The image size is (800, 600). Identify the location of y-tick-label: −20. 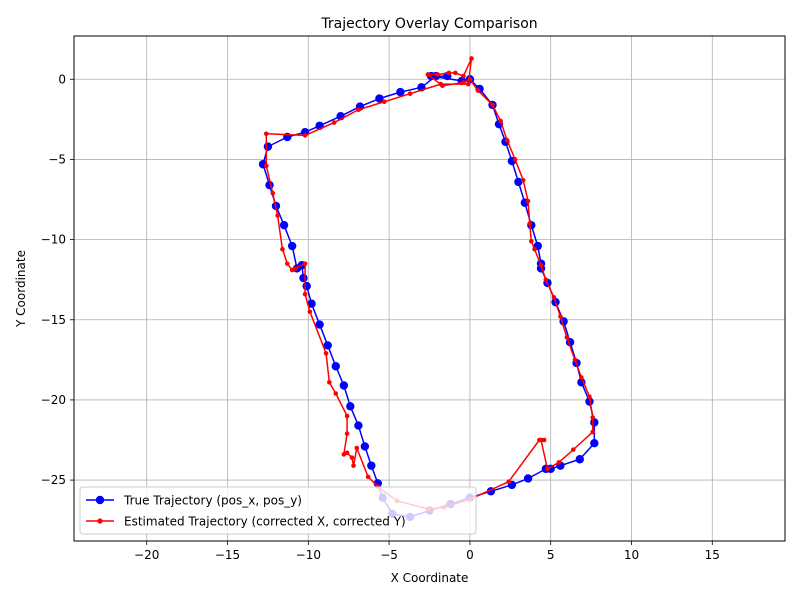
(53, 400).